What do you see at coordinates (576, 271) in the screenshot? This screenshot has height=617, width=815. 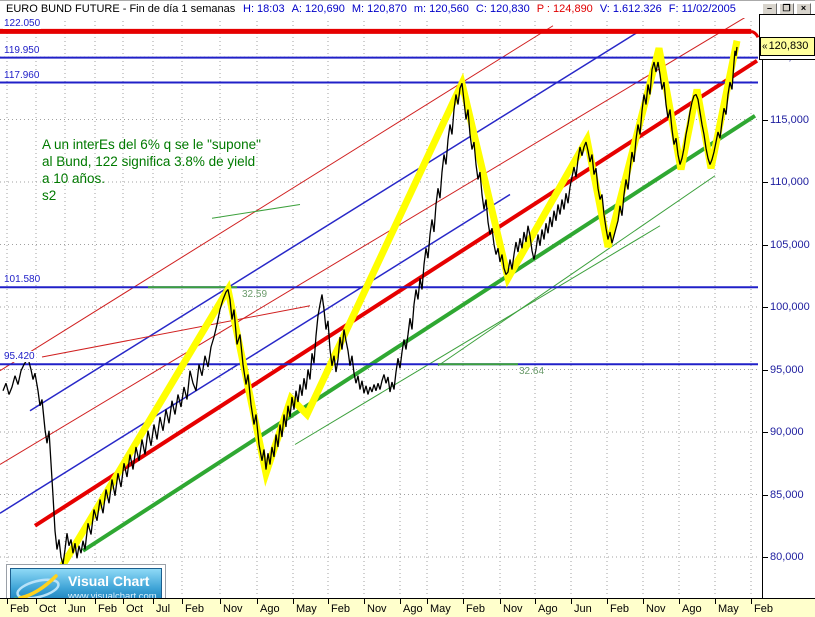 I see `thin-green-a` at bounding box center [576, 271].